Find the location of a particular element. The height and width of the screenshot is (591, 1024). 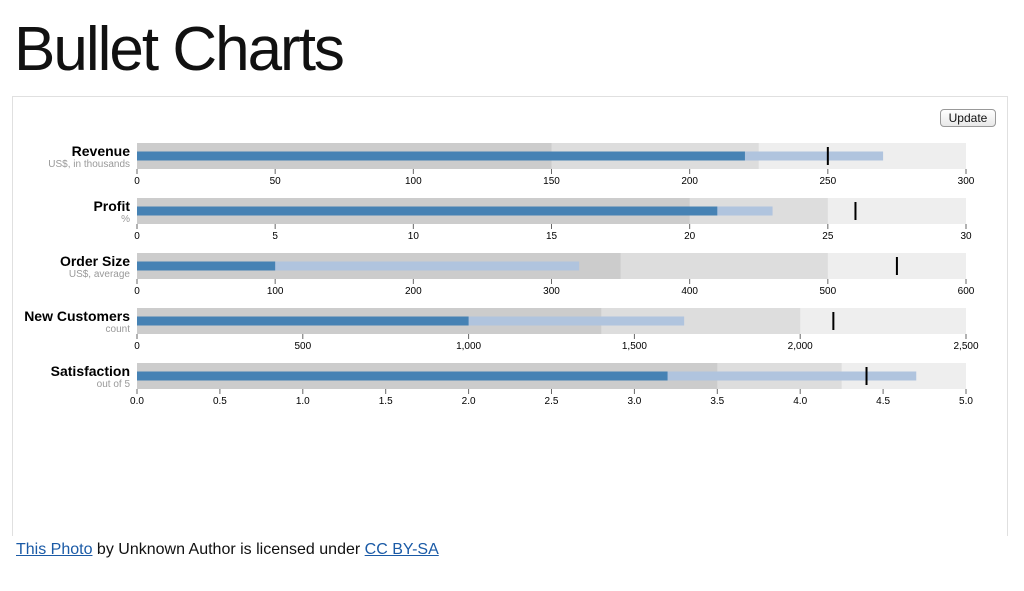

new-customers-tick-label: 1,500 is located at coordinates (634, 346).